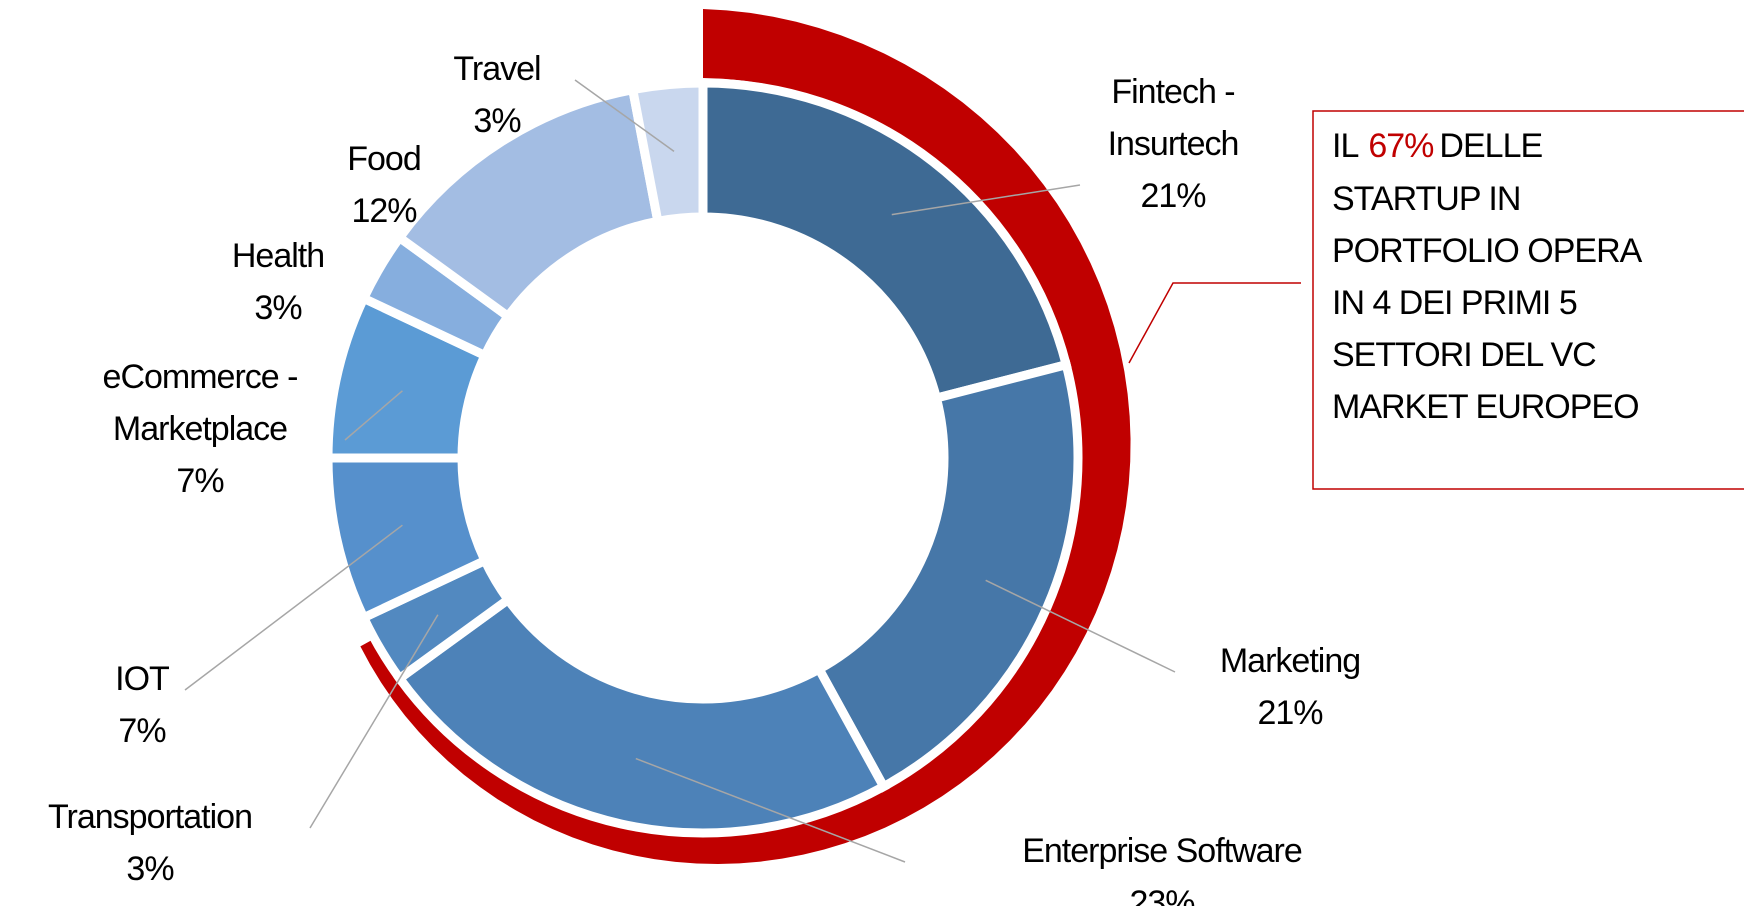  I want to click on category-label-line: Insurtech, so click(1173, 144).